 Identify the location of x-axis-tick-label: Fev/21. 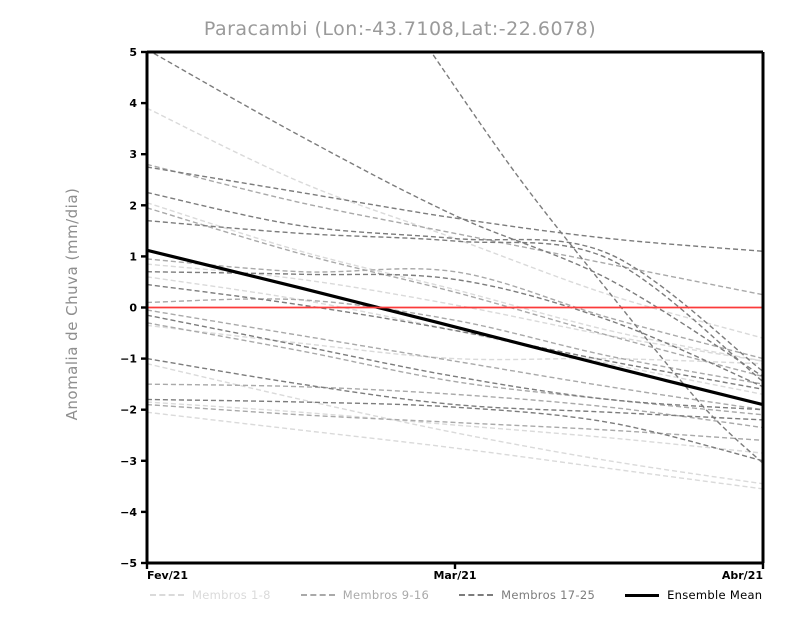
(167, 575).